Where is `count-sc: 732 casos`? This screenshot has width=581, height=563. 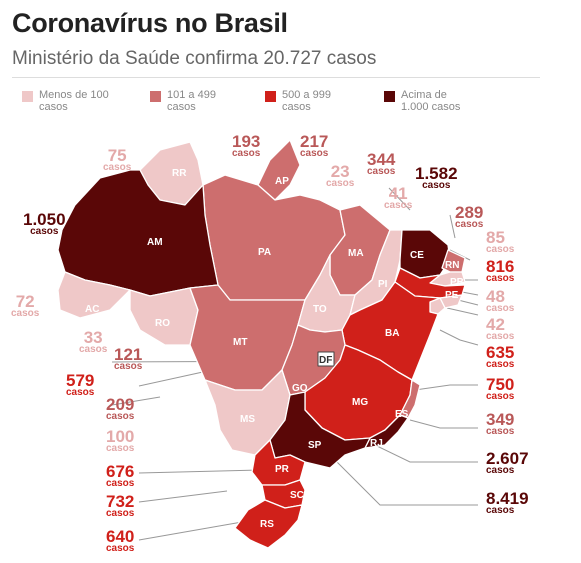
count-sc: 732 casos is located at coordinates (120, 505).